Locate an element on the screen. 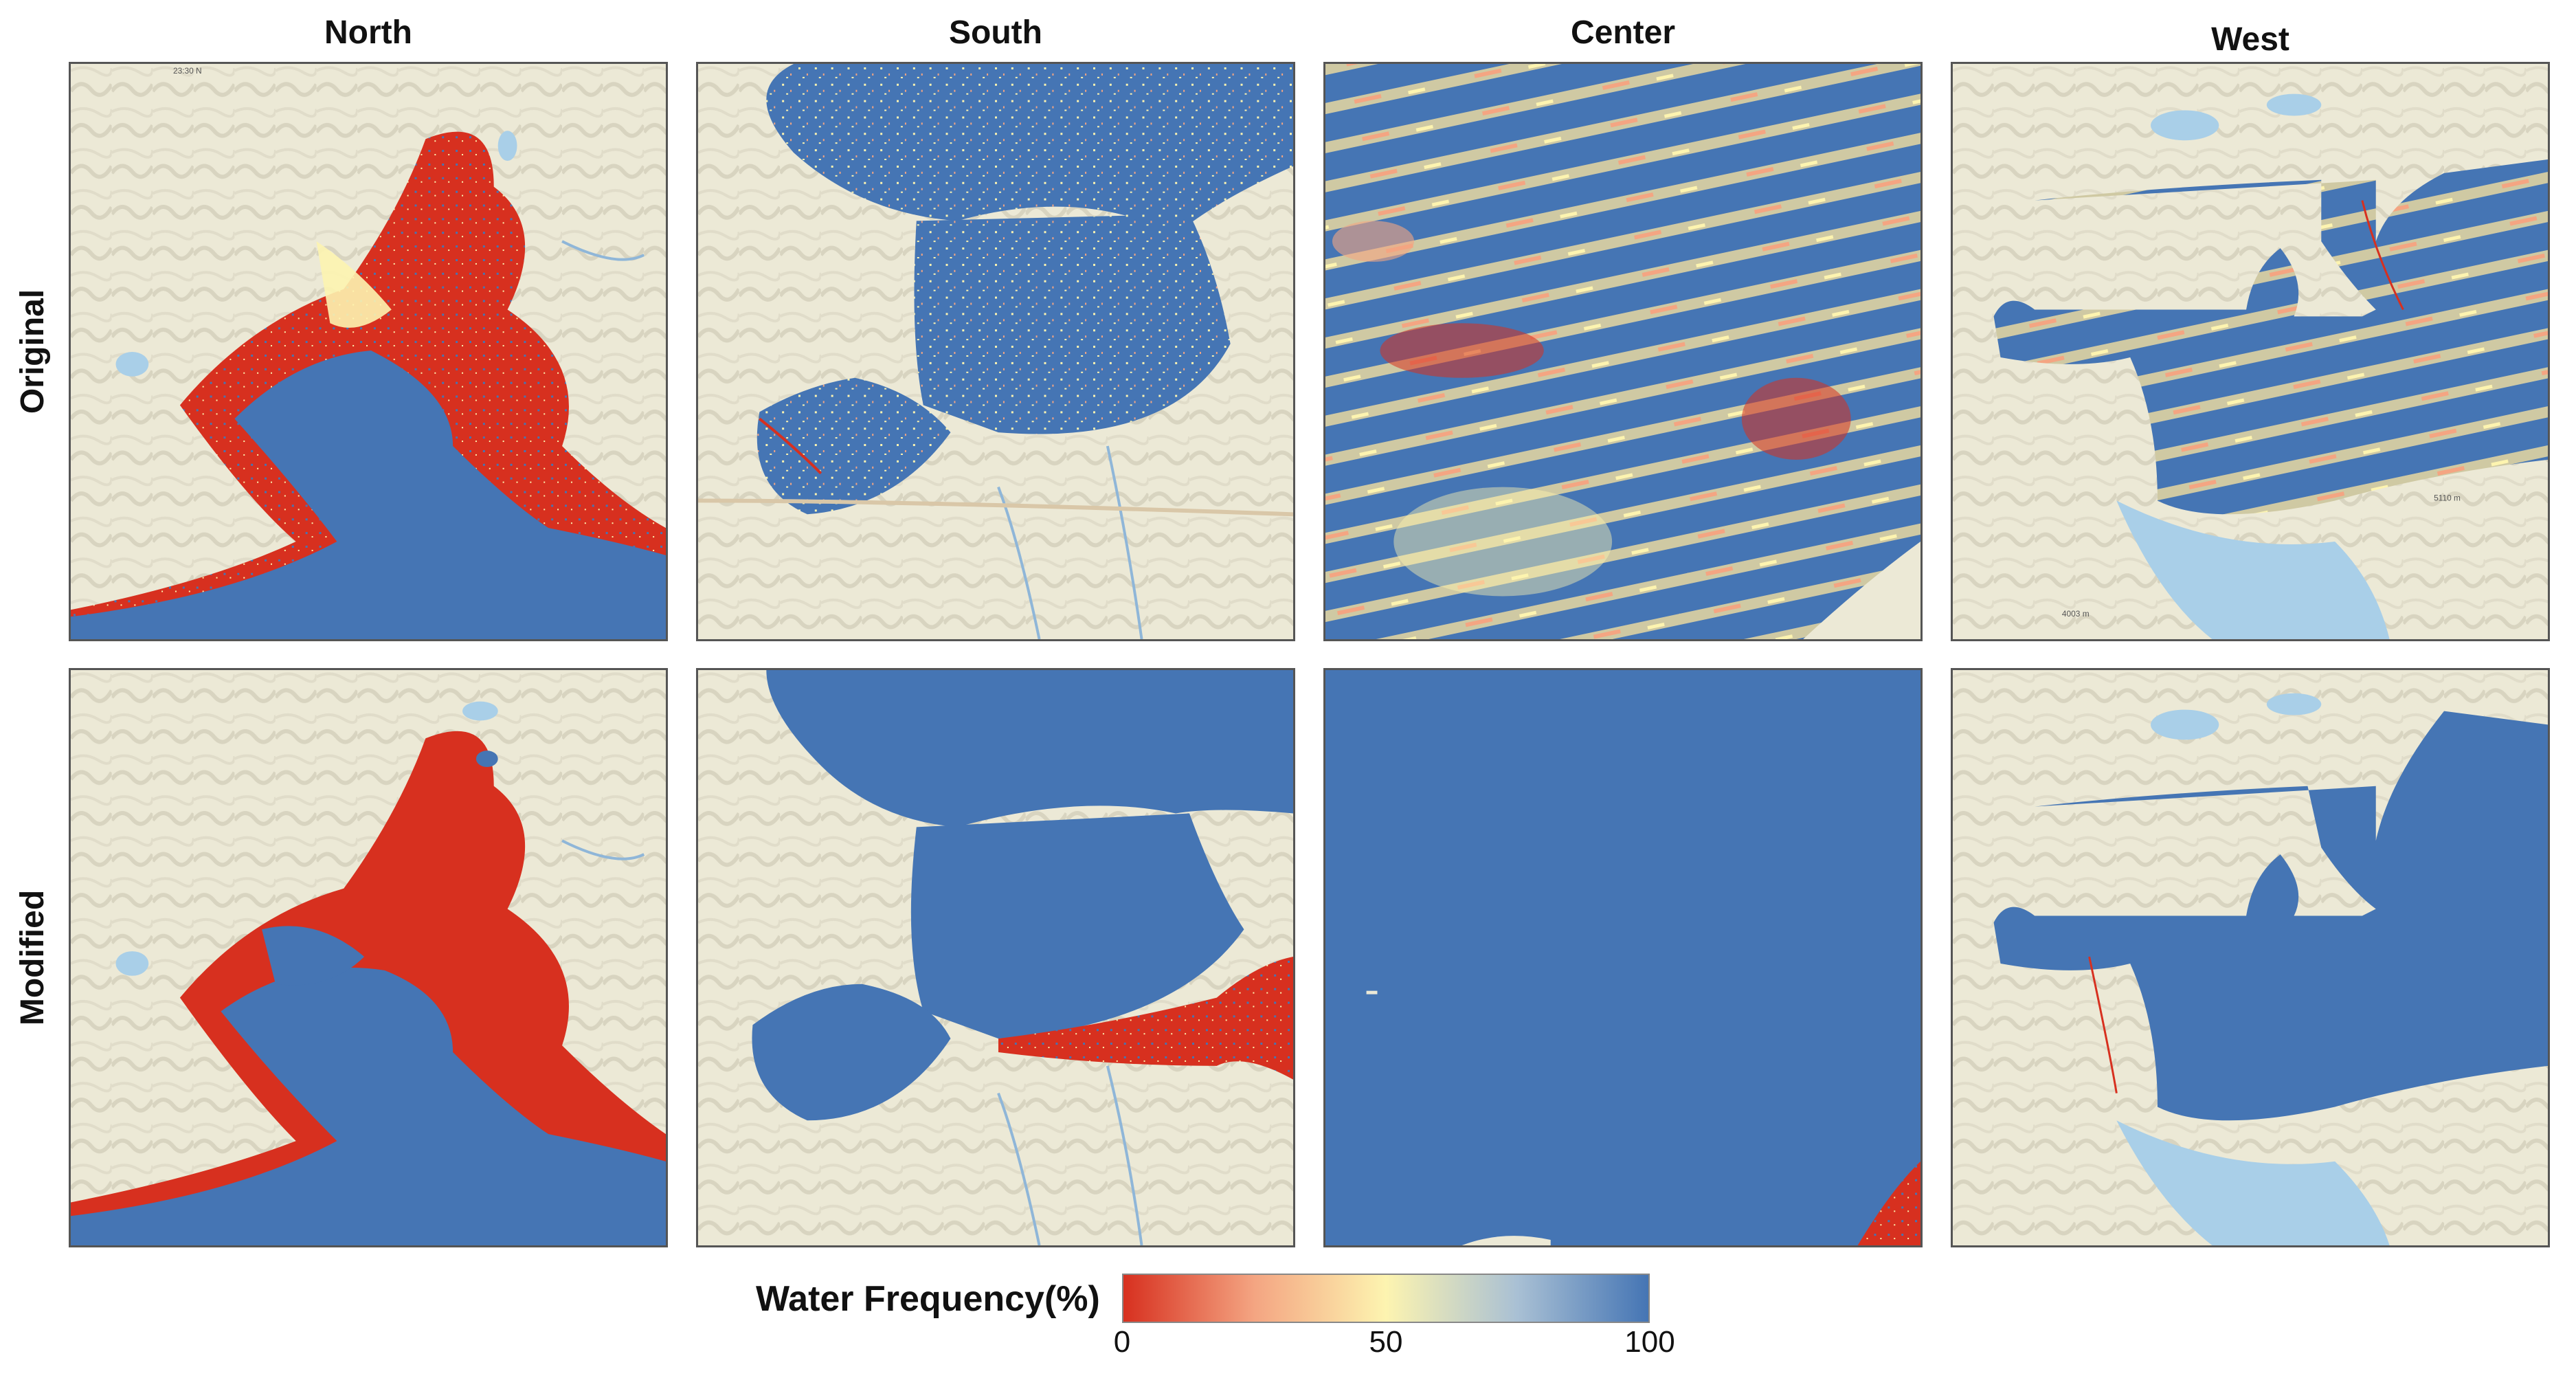 The height and width of the screenshot is (1378, 2576). map-panel-south-modified is located at coordinates (995, 957).